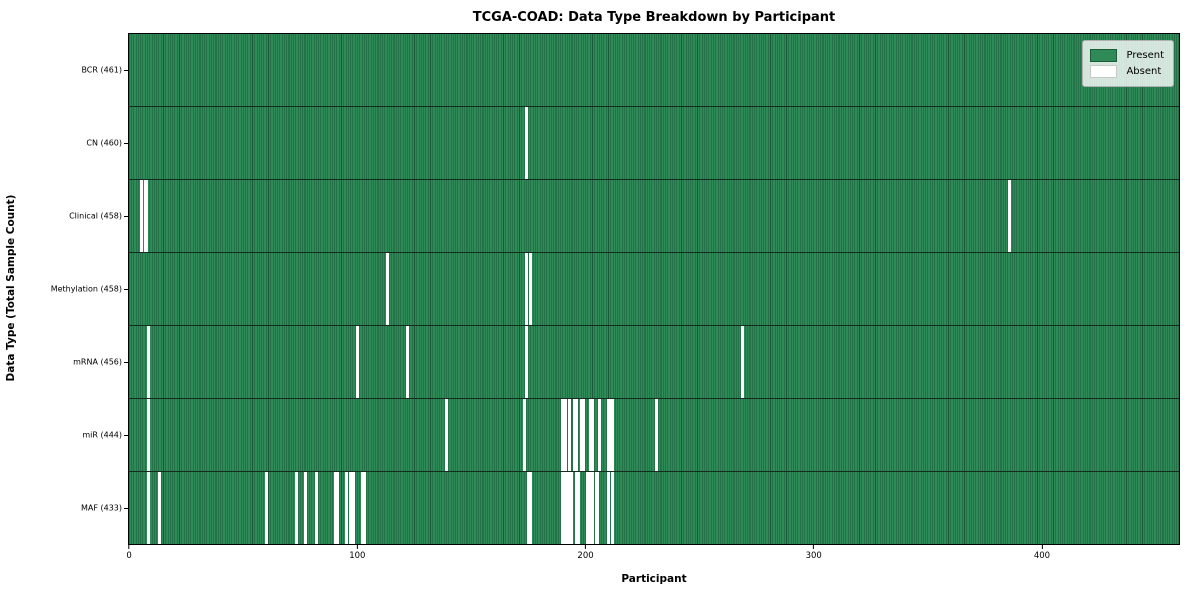 The image size is (1200, 600). I want to click on legend-entry-absent: Absent, so click(1127, 71).